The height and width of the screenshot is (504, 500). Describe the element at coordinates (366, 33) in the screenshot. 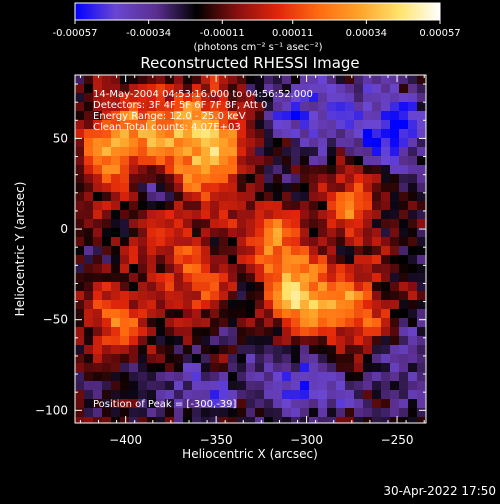

I see `colorbar-tick-label: 0.00034` at that location.